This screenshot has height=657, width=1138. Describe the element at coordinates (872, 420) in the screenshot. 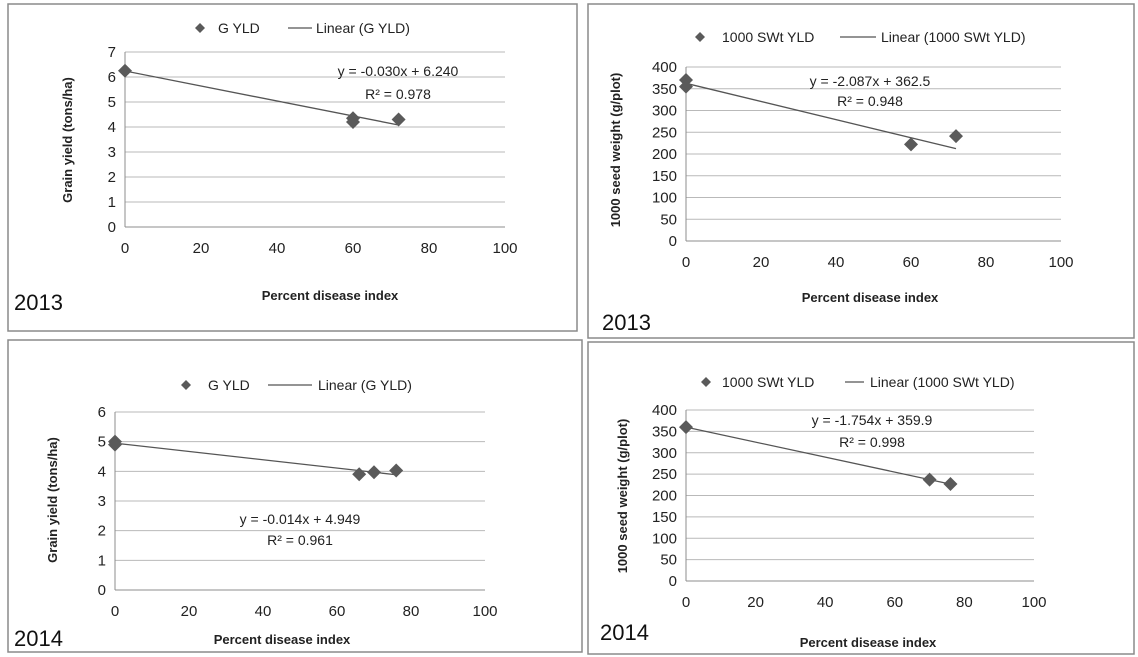

I see `trend-equation: y = -1.754x + 359.9` at that location.